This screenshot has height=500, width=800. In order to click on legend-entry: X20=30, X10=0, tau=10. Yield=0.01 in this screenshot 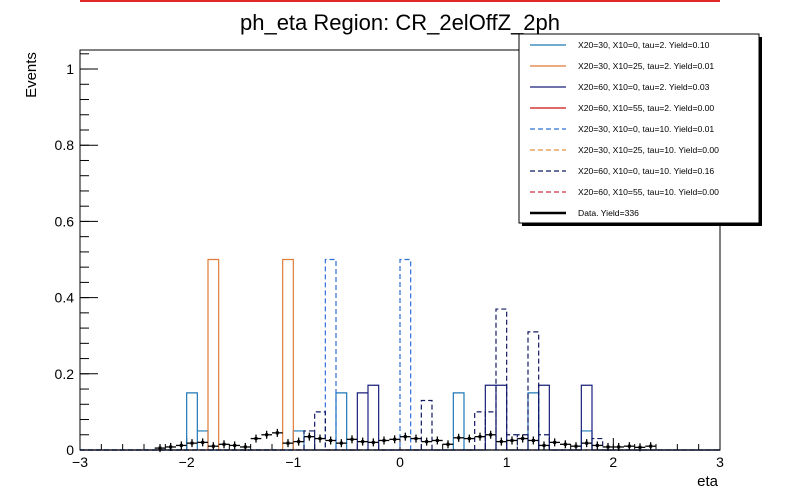, I will do `click(622, 129)`.